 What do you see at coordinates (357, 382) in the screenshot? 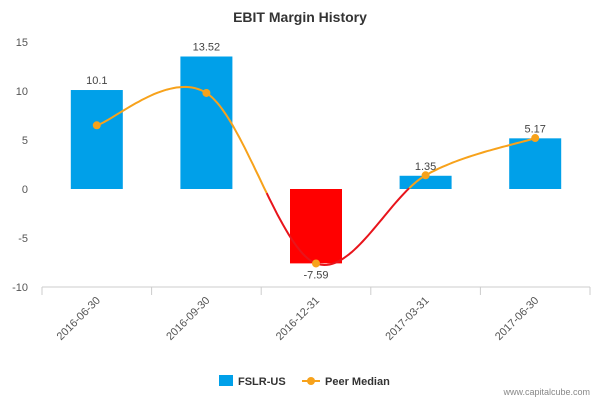
I see `legend-label-peer-median: Peer Median` at bounding box center [357, 382].